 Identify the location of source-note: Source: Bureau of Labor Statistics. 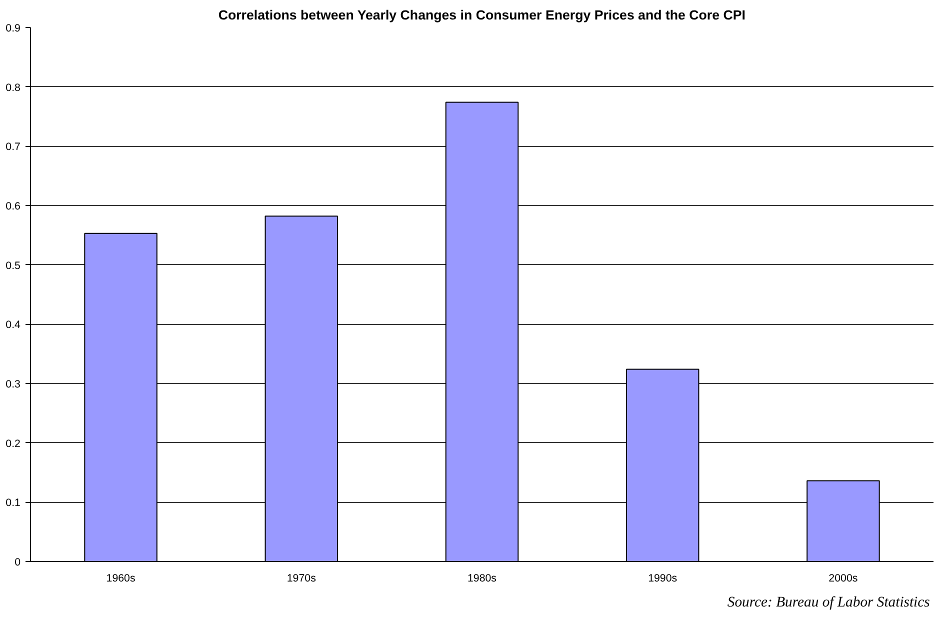
(828, 602).